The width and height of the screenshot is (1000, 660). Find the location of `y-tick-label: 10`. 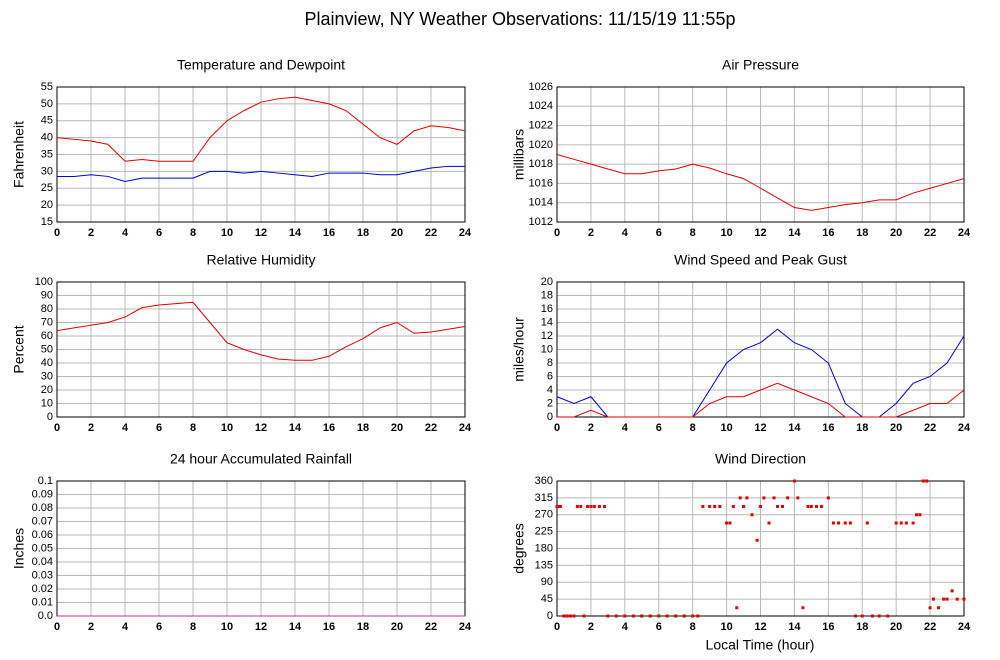

y-tick-label: 10 is located at coordinates (547, 349).